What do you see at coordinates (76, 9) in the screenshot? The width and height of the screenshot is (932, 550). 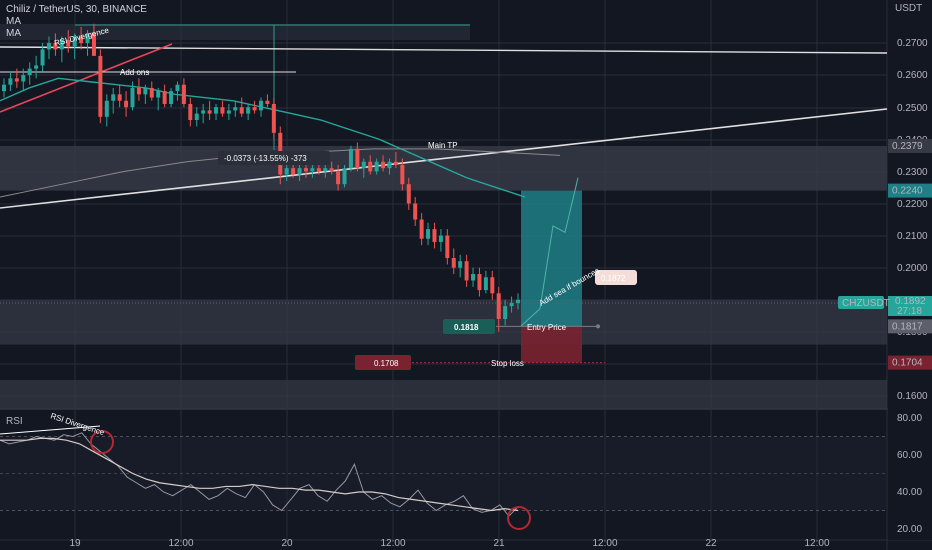 I see `symbol-title: Chiliz / TetherUS, 30, BINANCE` at bounding box center [76, 9].